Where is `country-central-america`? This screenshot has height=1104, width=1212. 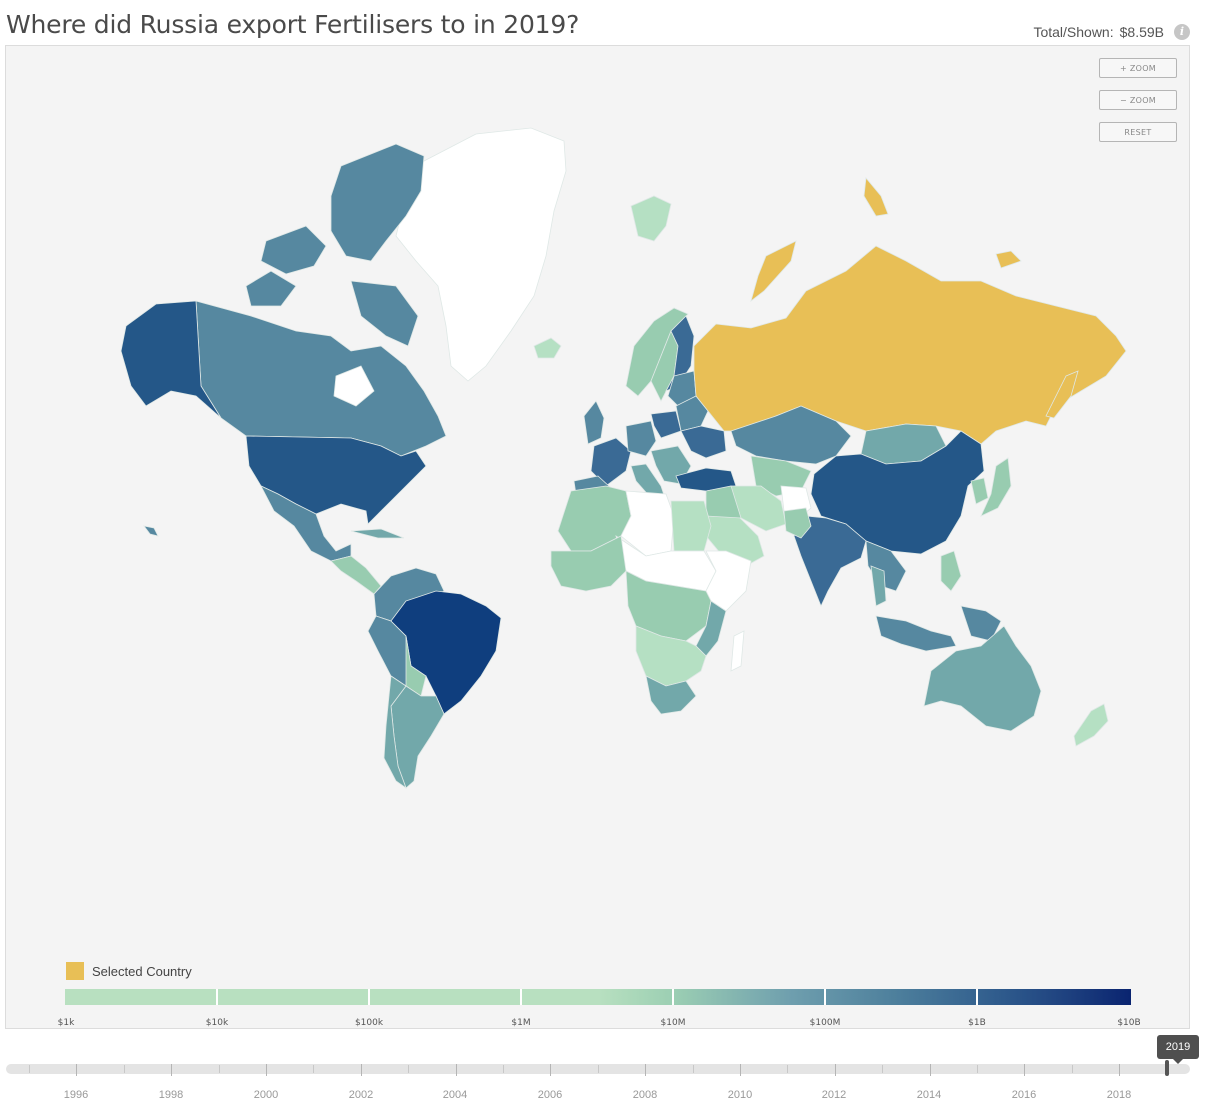 country-central-america is located at coordinates (356, 575).